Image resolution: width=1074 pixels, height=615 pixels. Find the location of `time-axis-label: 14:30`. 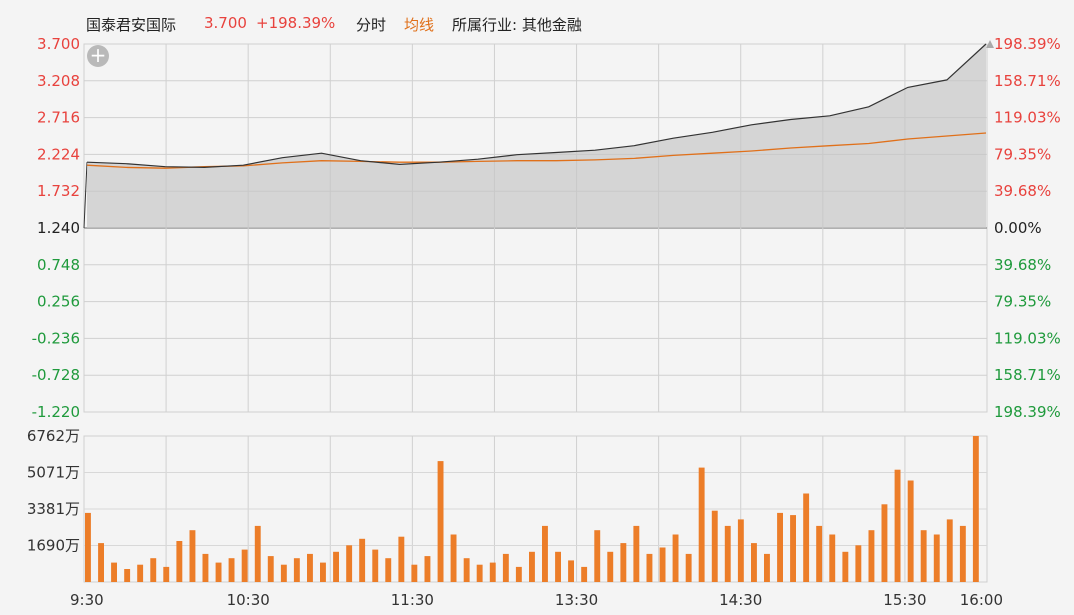

time-axis-label: 14:30 is located at coordinates (740, 600).